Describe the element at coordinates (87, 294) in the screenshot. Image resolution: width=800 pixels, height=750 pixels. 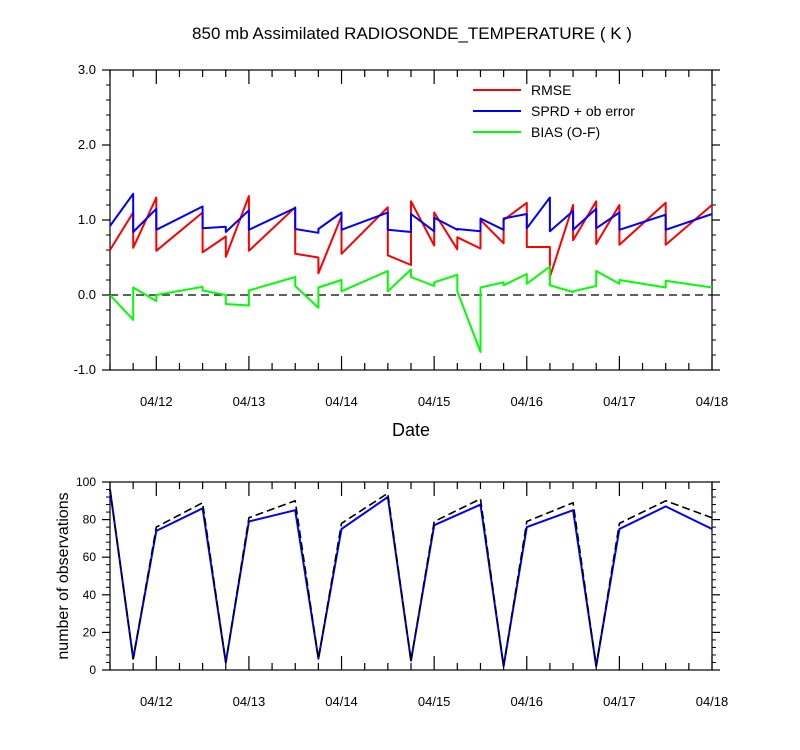
I see `y-tick-label: 0.0` at that location.